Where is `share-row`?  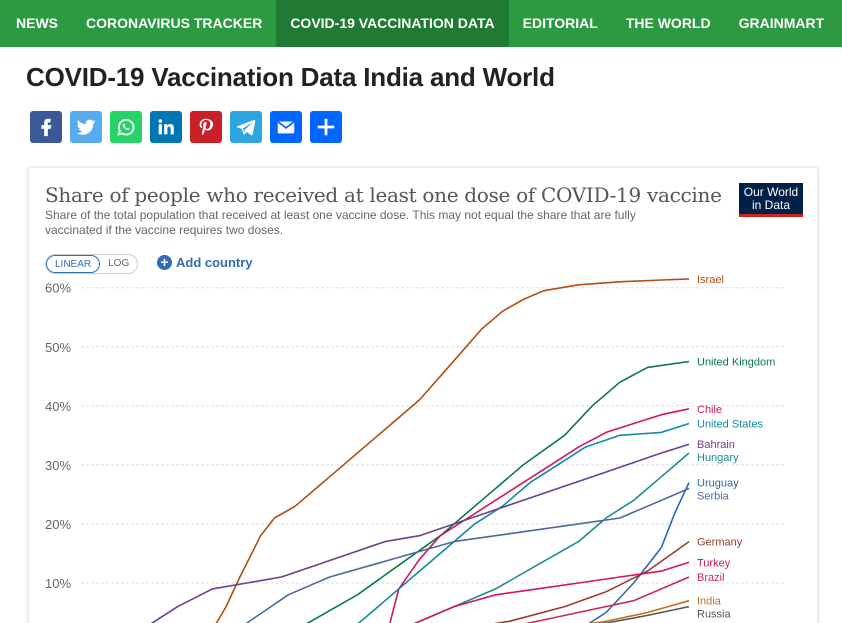 share-row is located at coordinates (186, 127).